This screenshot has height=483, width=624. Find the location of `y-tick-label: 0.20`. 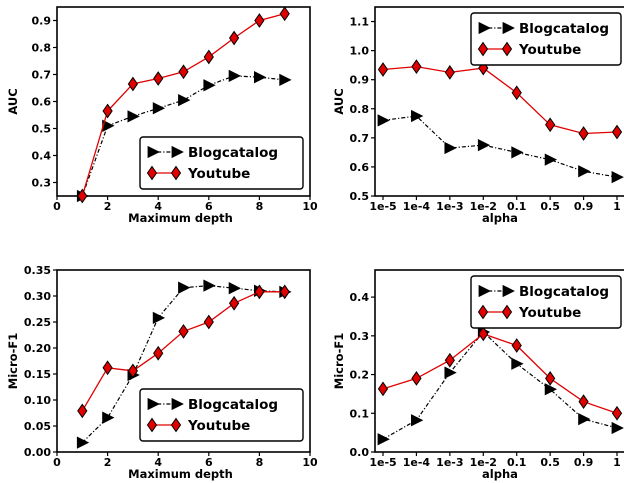

y-tick-label: 0.20 is located at coordinates (37, 348).